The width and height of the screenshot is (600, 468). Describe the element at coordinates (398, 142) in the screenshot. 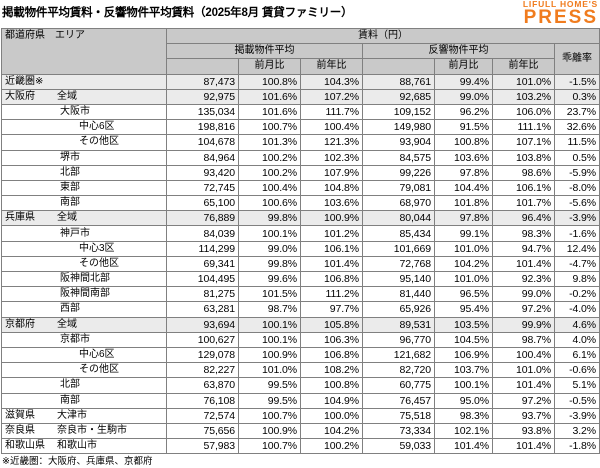

I see `cell-response-average: 93,904` at that location.